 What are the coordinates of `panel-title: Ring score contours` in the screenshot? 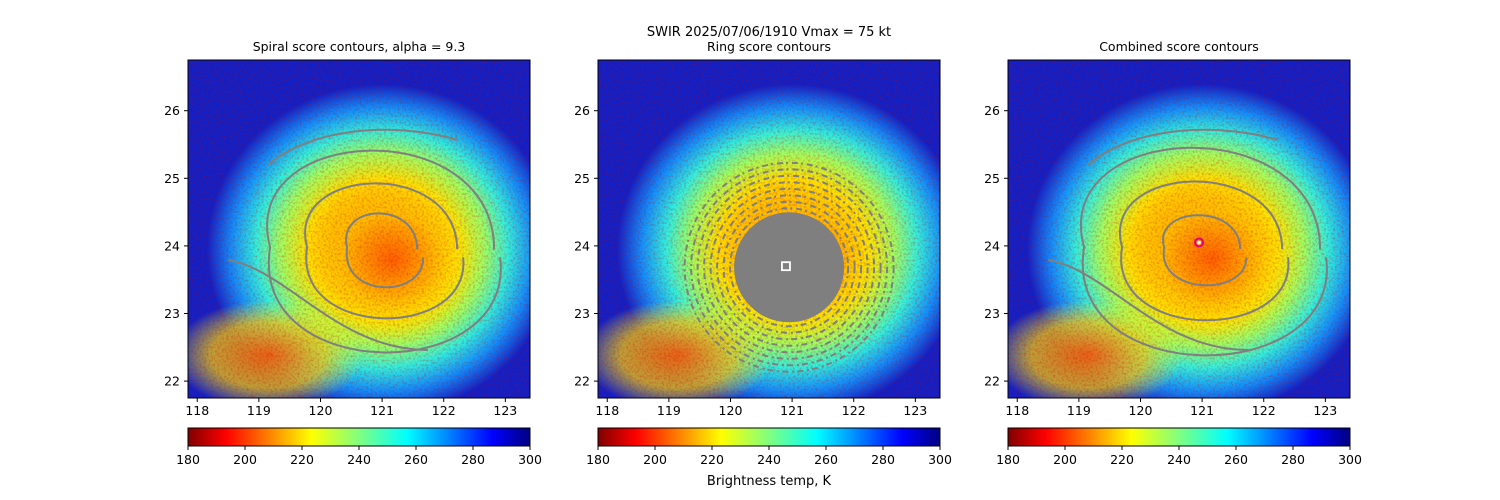 It's located at (769, 46).